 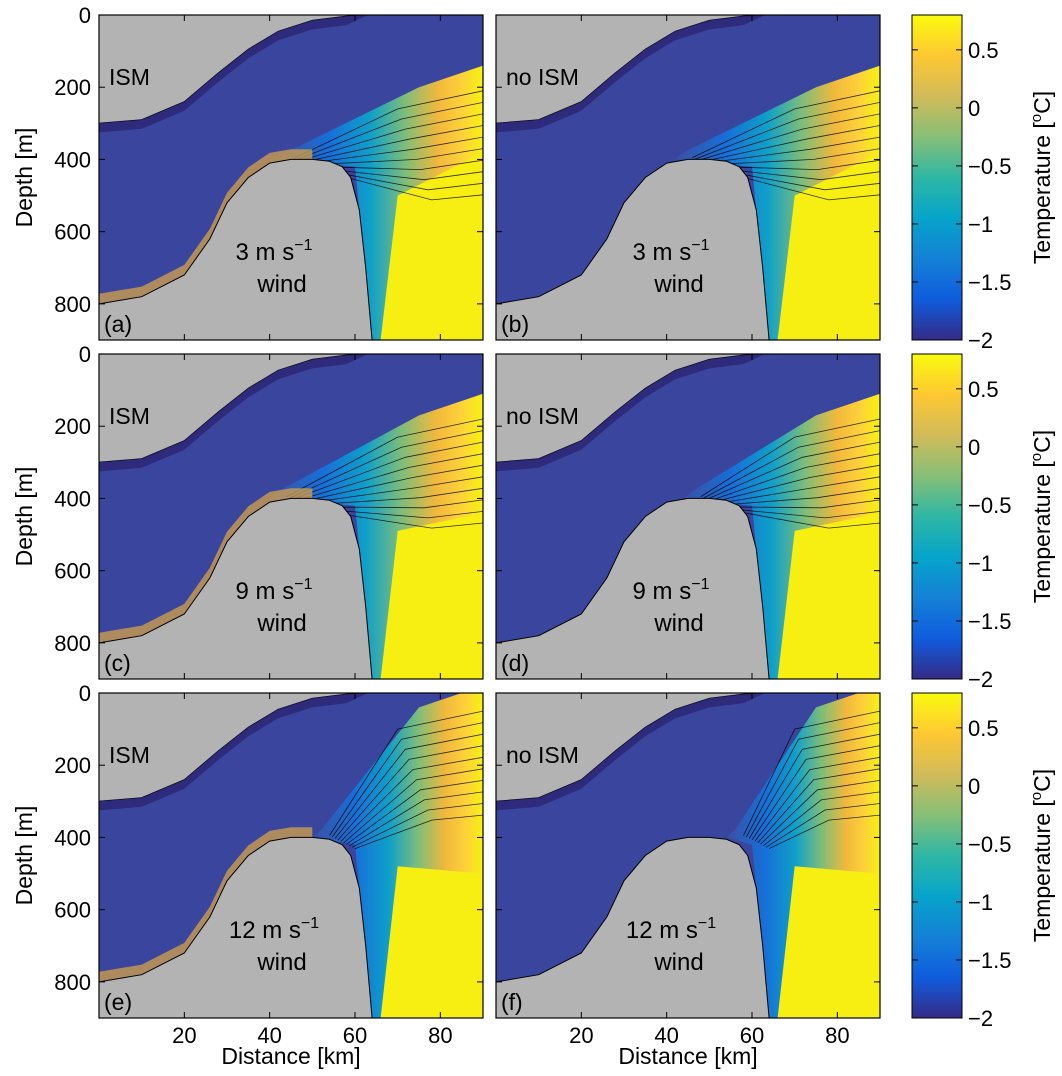 I want to click on colorbar-row-1: 0.5 0 −0.5 −1 −1.5 −2 Temperature [oC], so click(x=983, y=183).